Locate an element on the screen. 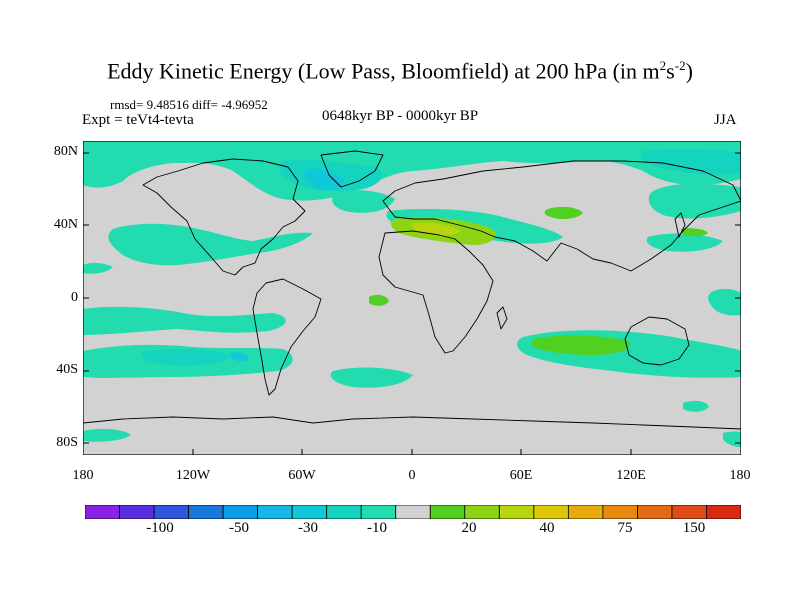 Image resolution: width=800 pixels, height=600 pixels. coastline-africa is located at coordinates (436, 292).